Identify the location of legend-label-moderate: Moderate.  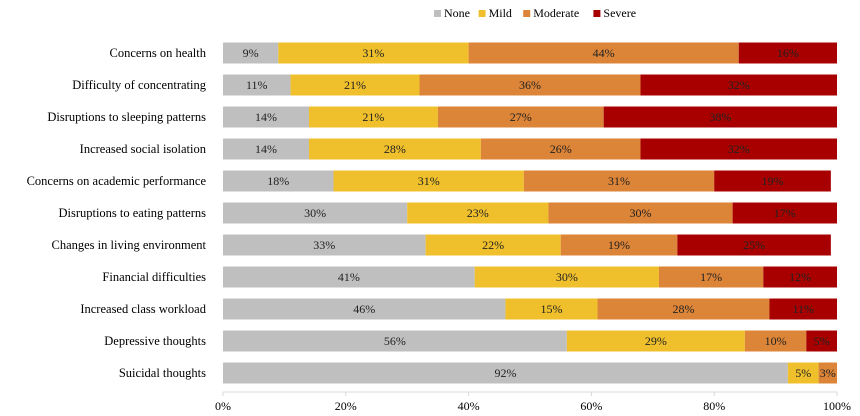
(556, 13).